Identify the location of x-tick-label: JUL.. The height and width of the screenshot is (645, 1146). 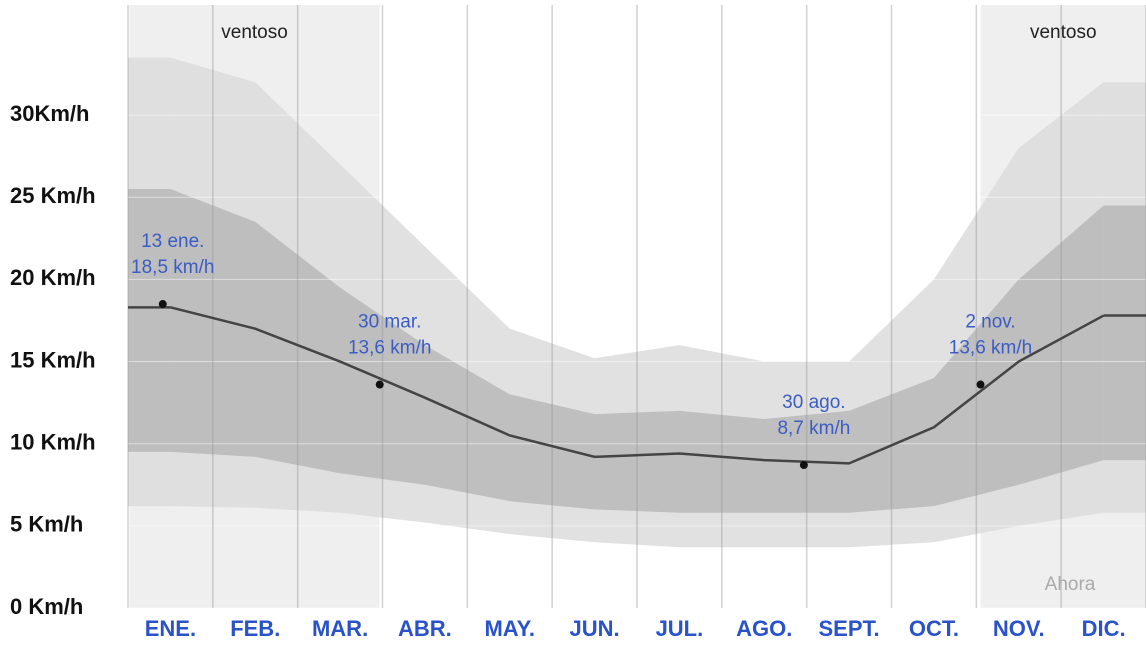
(680, 628).